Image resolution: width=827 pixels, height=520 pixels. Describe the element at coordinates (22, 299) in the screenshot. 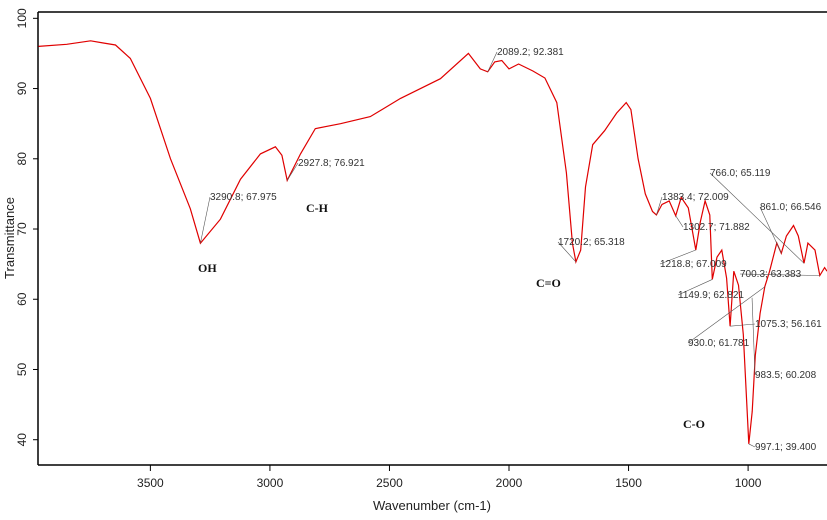

I see `y-tick-label: 60` at that location.